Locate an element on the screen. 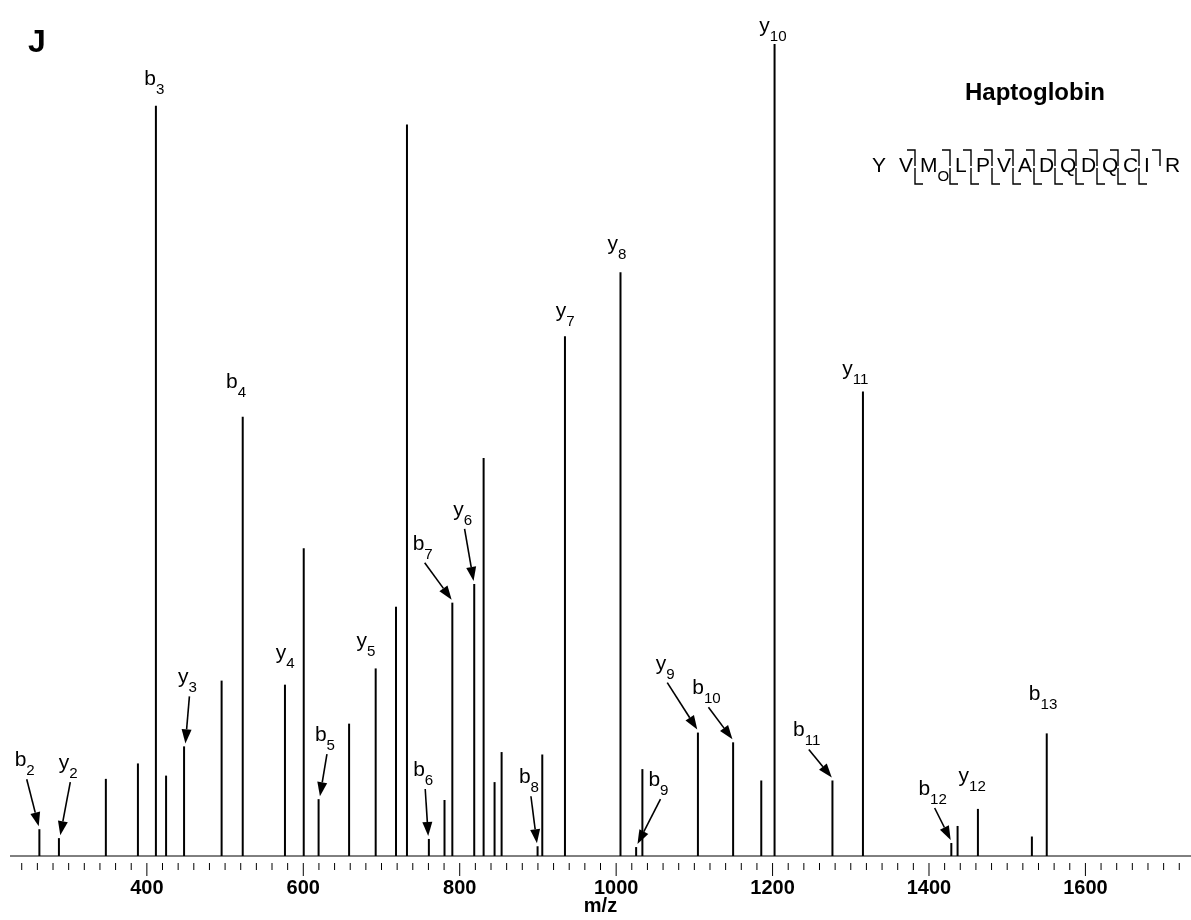 The height and width of the screenshot is (920, 1191). x-tick-label: 1400 is located at coordinates (929, 887).